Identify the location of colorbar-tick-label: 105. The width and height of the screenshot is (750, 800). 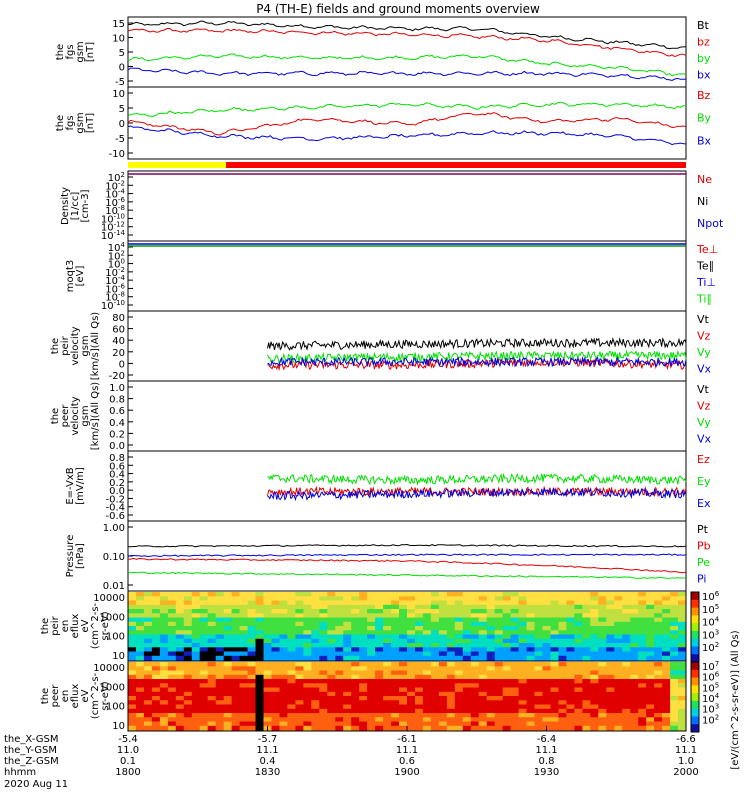
(710, 687).